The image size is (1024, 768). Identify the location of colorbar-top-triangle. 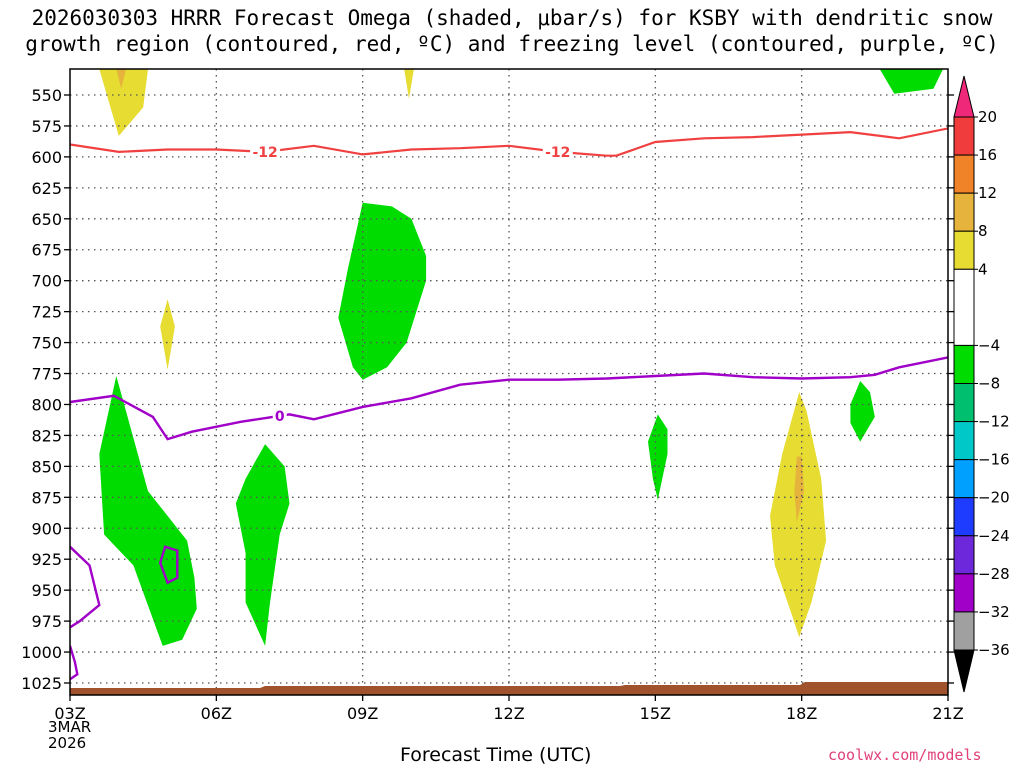
(964, 96).